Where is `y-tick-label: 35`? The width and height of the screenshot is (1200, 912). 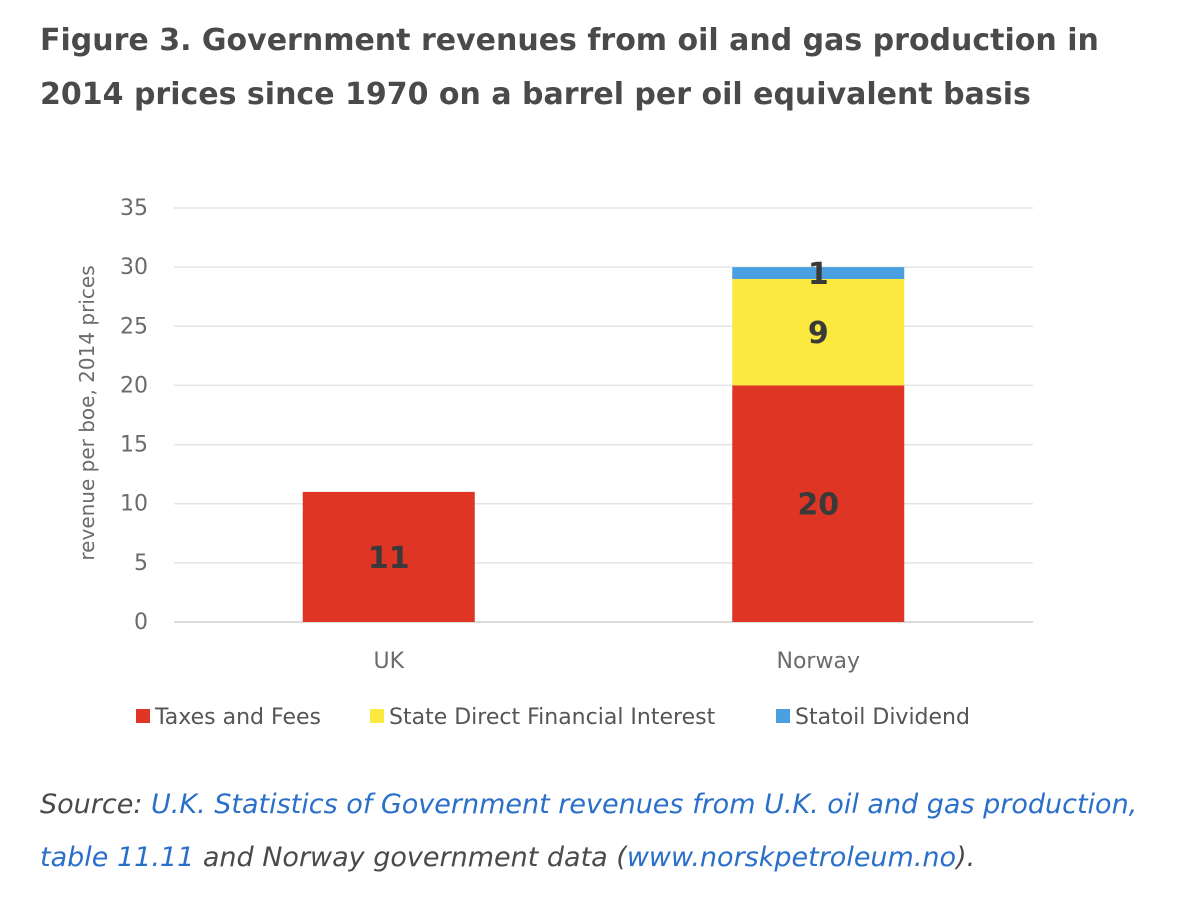
y-tick-label: 35 is located at coordinates (134, 208).